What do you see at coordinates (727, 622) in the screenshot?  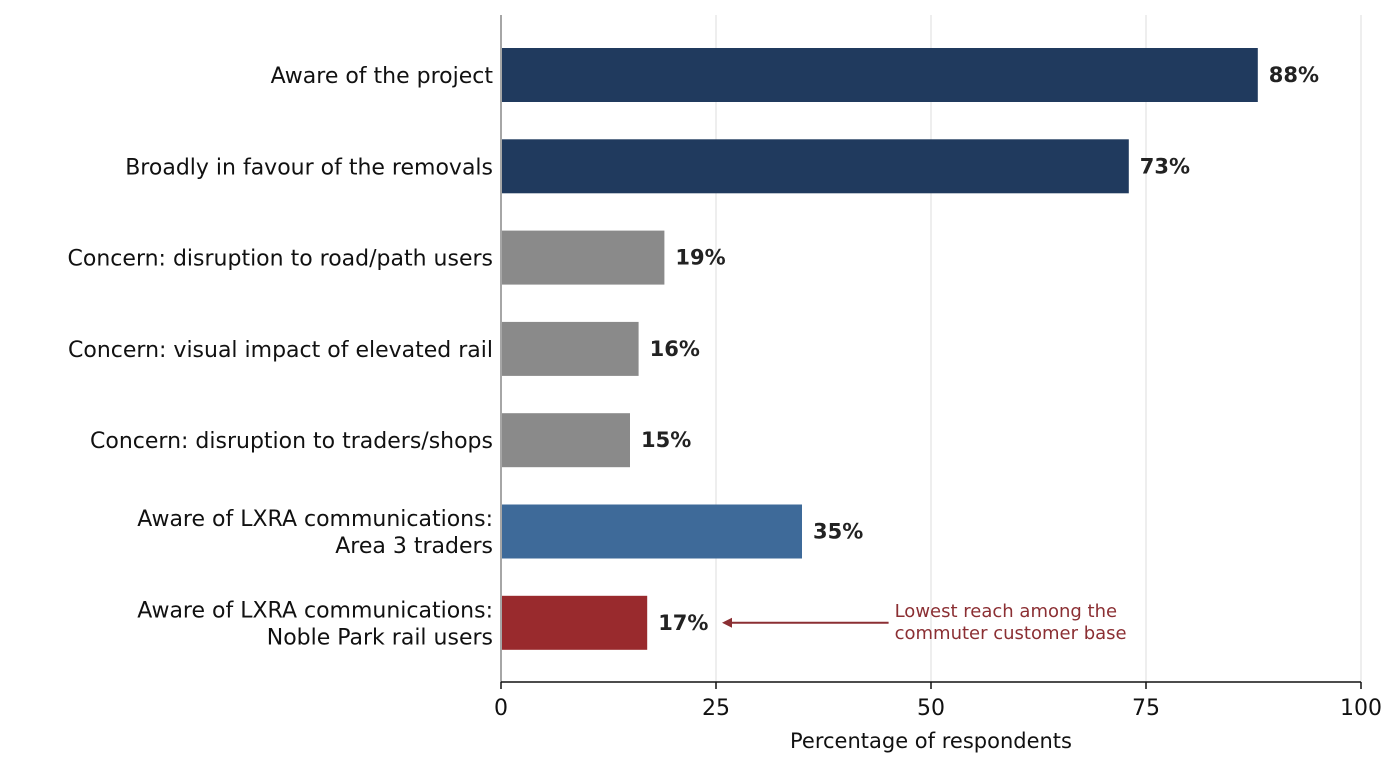 I see `annotation-arrow-head` at bounding box center [727, 622].